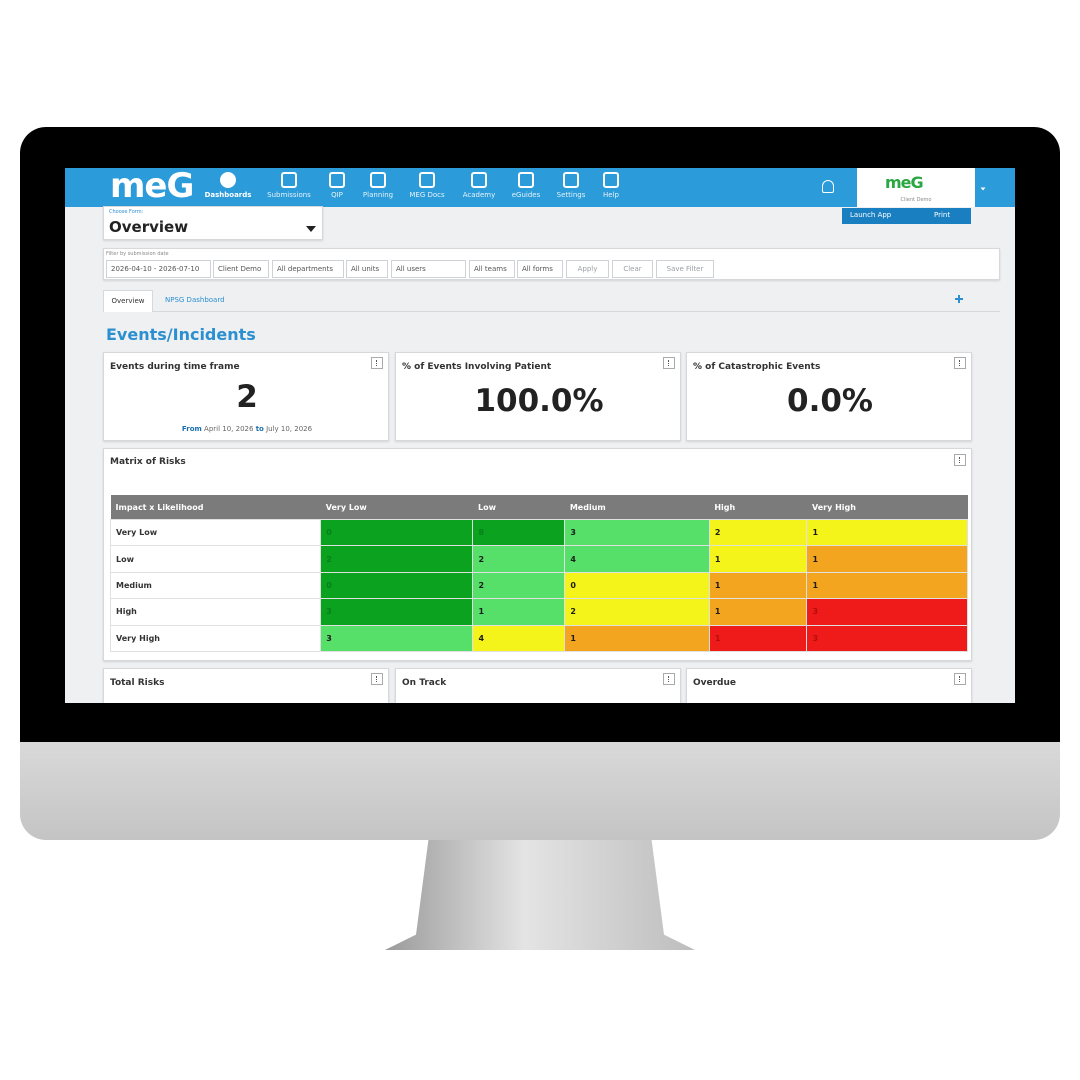  I want to click on filter-dropdown: Client Demo, so click(241, 269).